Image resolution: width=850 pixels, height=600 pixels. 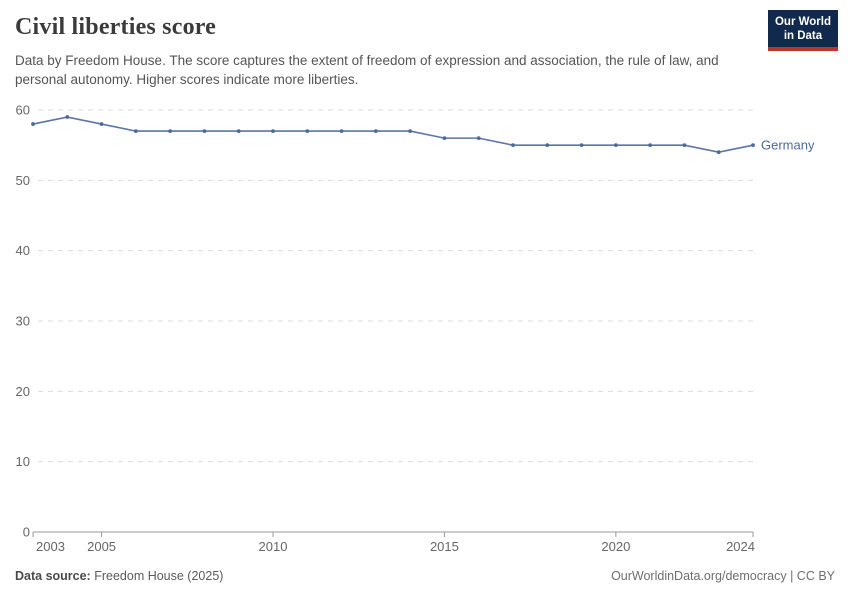 I want to click on y-tick-label: 10, so click(x=23, y=461).